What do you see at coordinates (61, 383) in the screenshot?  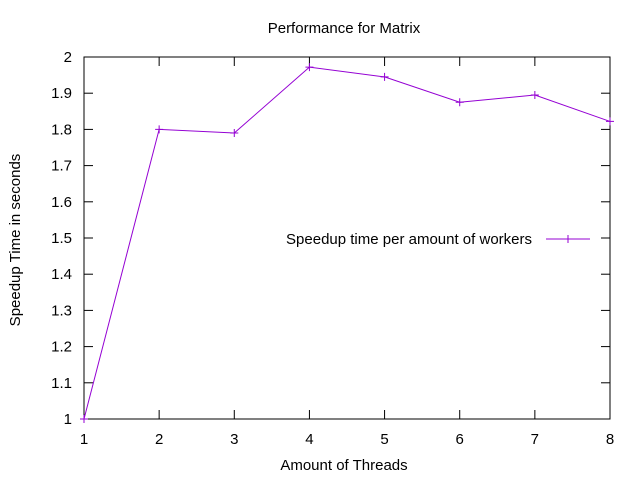 I see `y-tick-label: 1.1` at bounding box center [61, 383].